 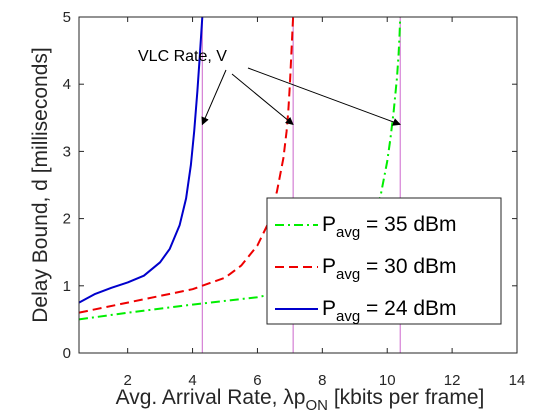 What do you see at coordinates (182, 56) in the screenshot?
I see `annotation-label: VLC Rate, V` at bounding box center [182, 56].